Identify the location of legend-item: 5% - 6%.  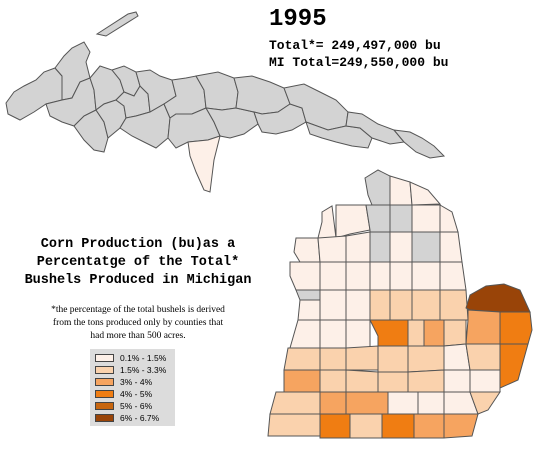
(135, 406).